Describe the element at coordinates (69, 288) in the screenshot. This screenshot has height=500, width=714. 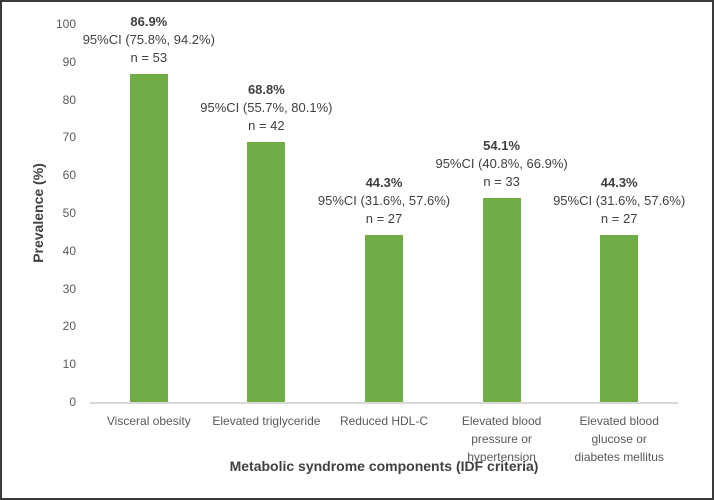
I see `y-tick-label: 30` at that location.